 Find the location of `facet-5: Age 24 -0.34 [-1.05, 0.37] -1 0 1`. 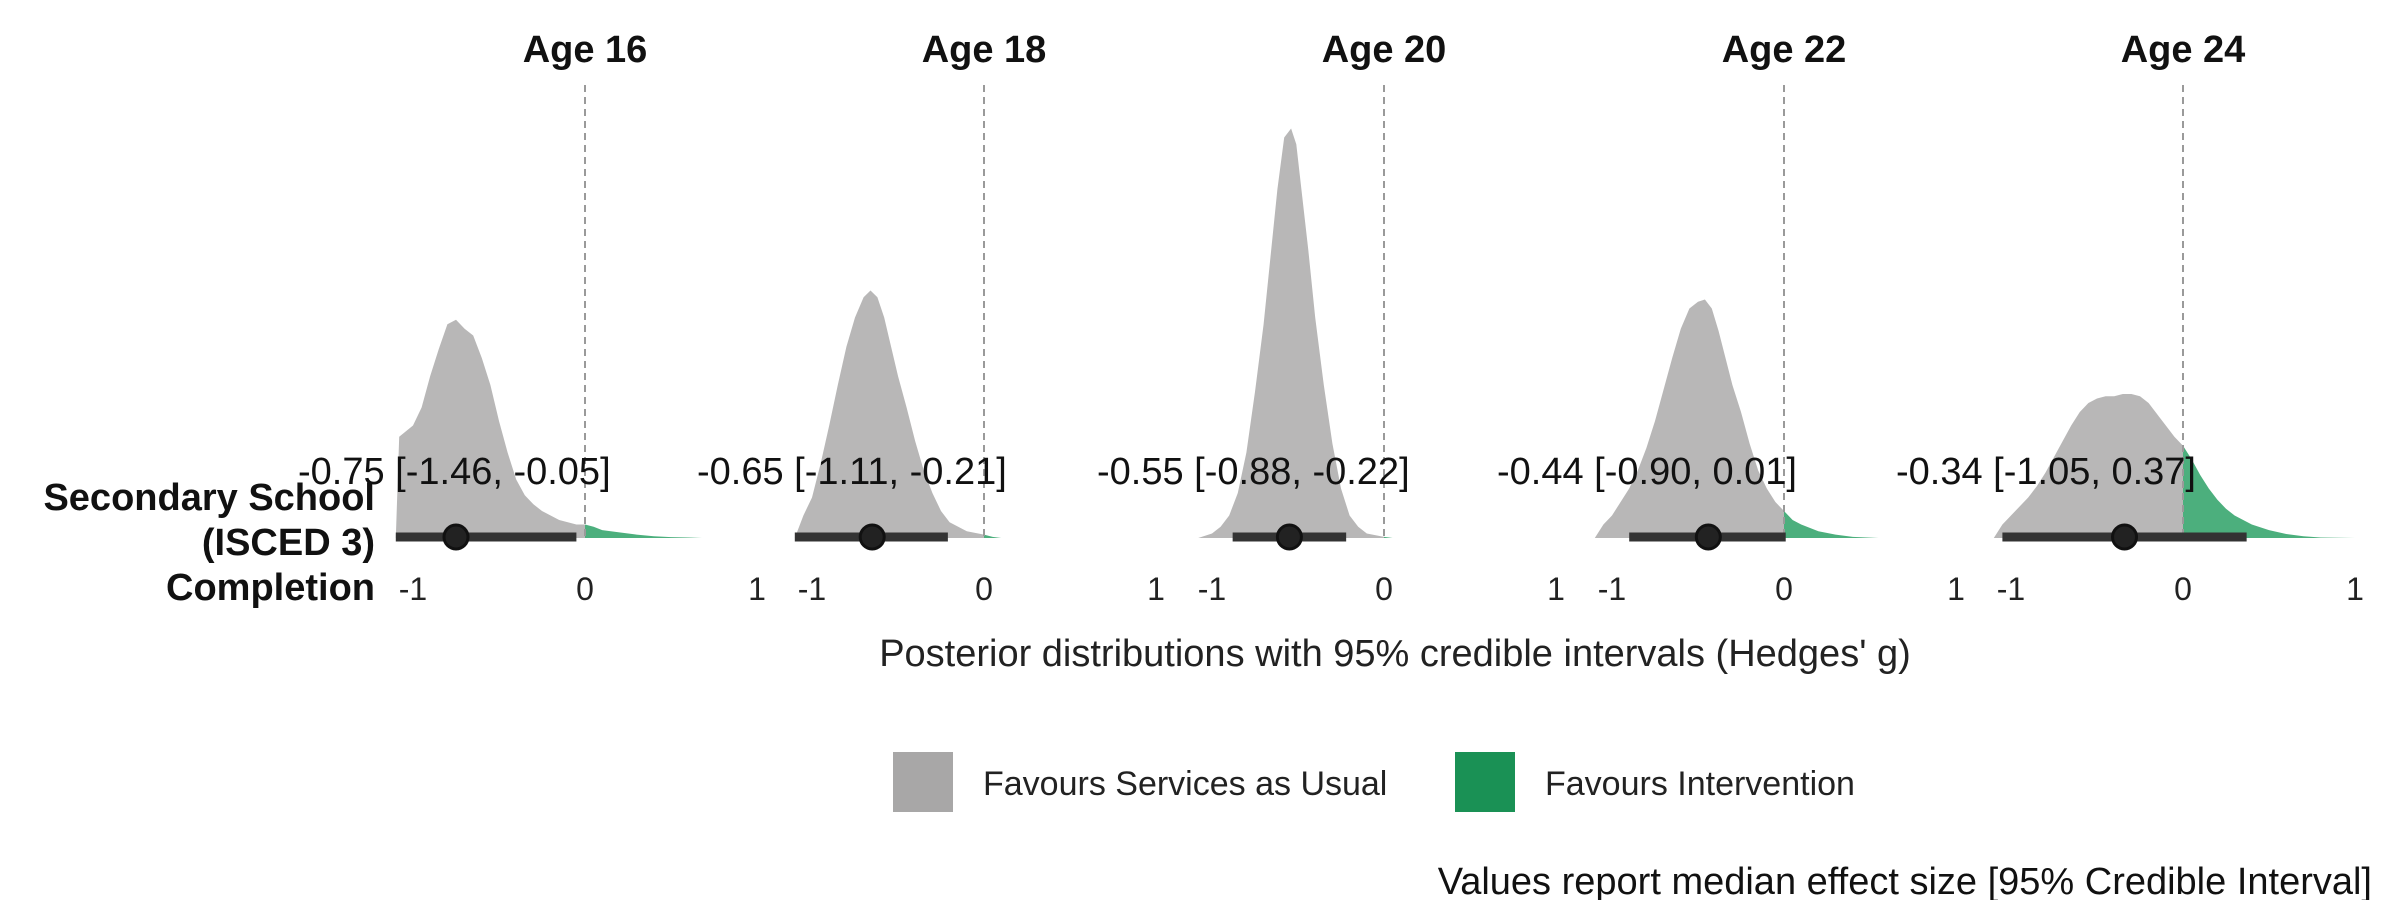

facet-5: Age 24 -0.34 [-1.05, 0.37] -1 0 1 is located at coordinates (2130, 318).